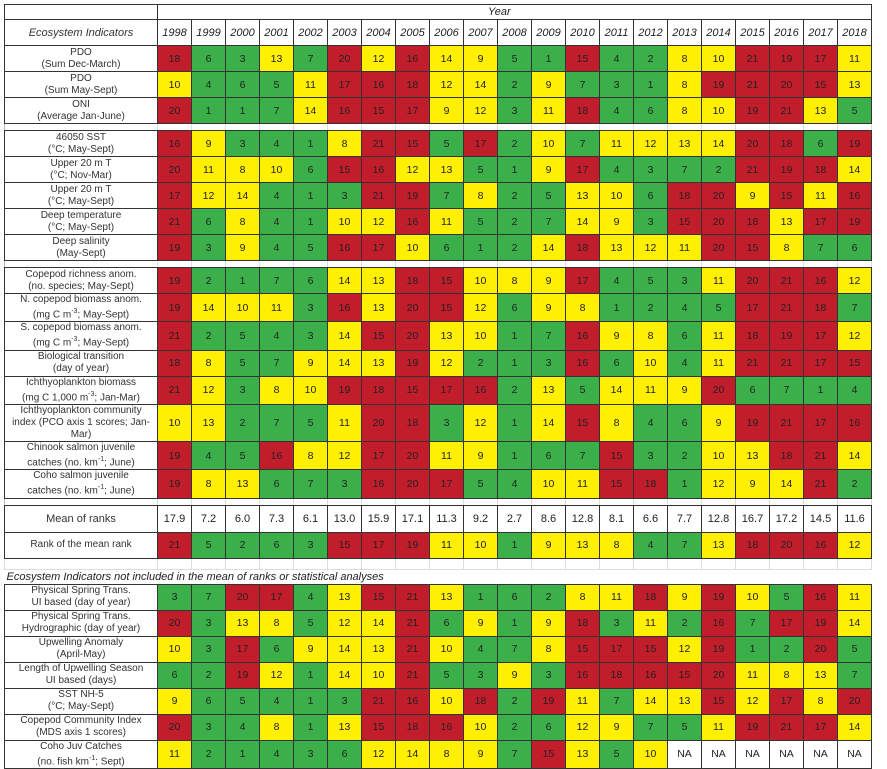 The image size is (887, 769). I want to click on rank-cell-2012: 5, so click(650, 280).